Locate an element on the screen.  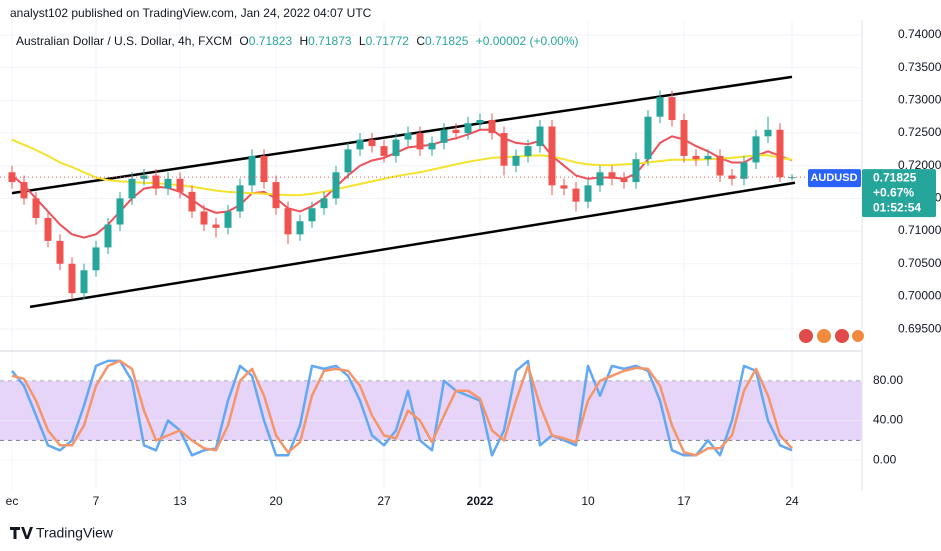
x-tick-label: 10 is located at coordinates (588, 501).